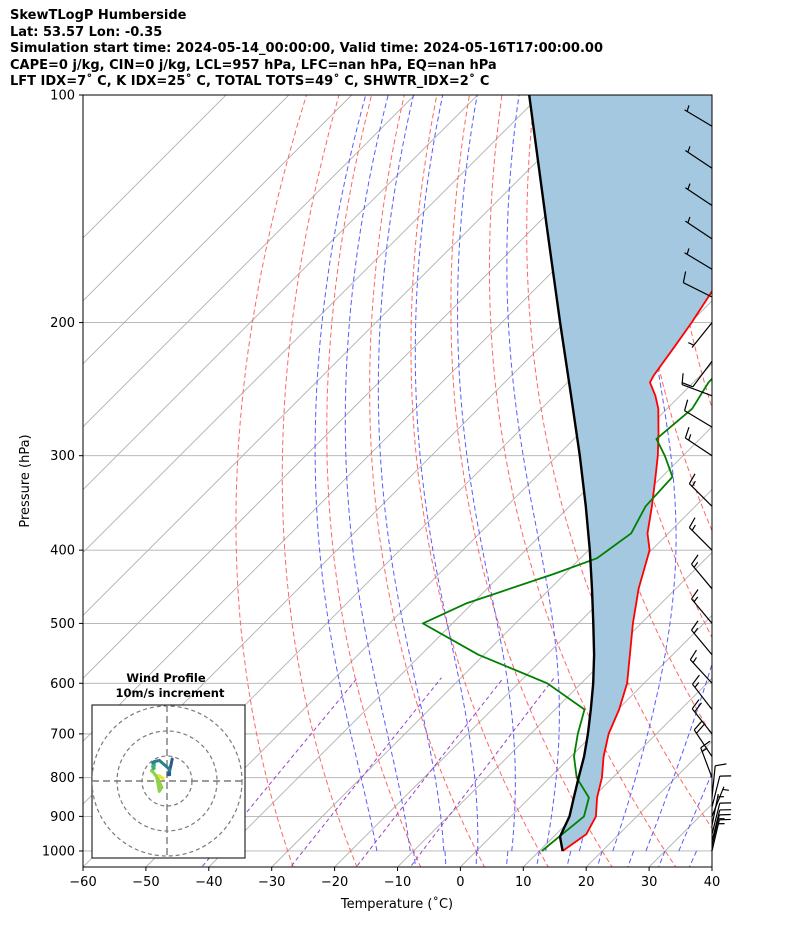  What do you see at coordinates (62, 456) in the screenshot?
I see `y-tick-label: 300` at bounding box center [62, 456].